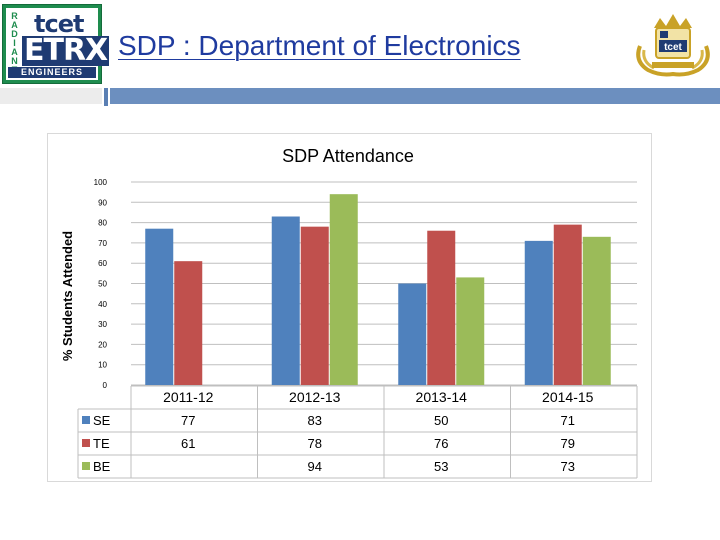  I want to click on legend-label-te: TE, so click(101, 443).